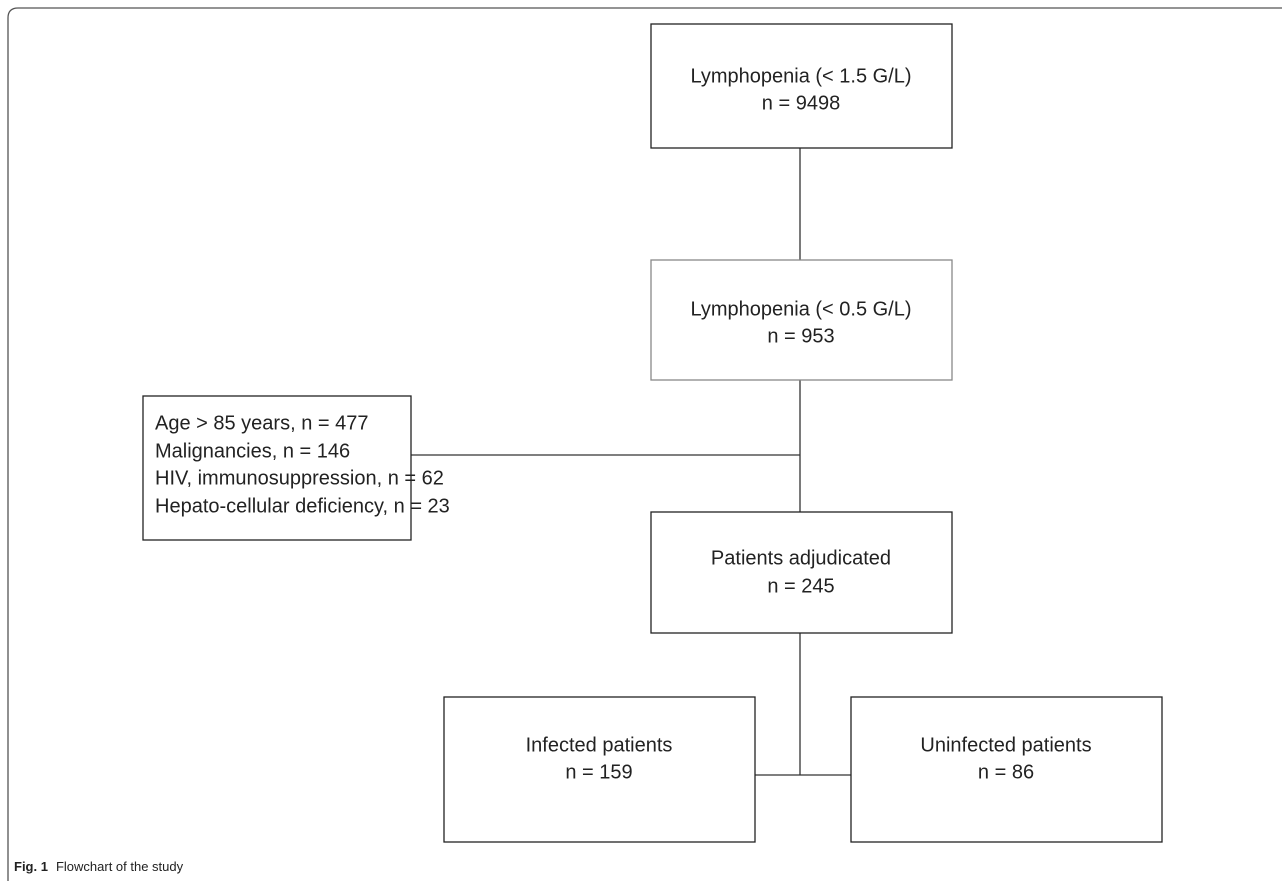  What do you see at coordinates (252, 451) in the screenshot?
I see `node-text: Malignancies, n = 146` at bounding box center [252, 451].